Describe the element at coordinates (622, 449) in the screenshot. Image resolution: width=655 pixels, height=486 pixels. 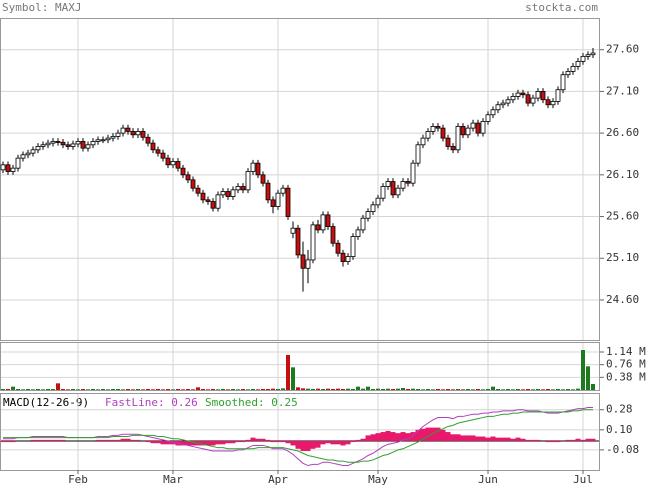
I see `y-tick-label: -0.08` at that location.